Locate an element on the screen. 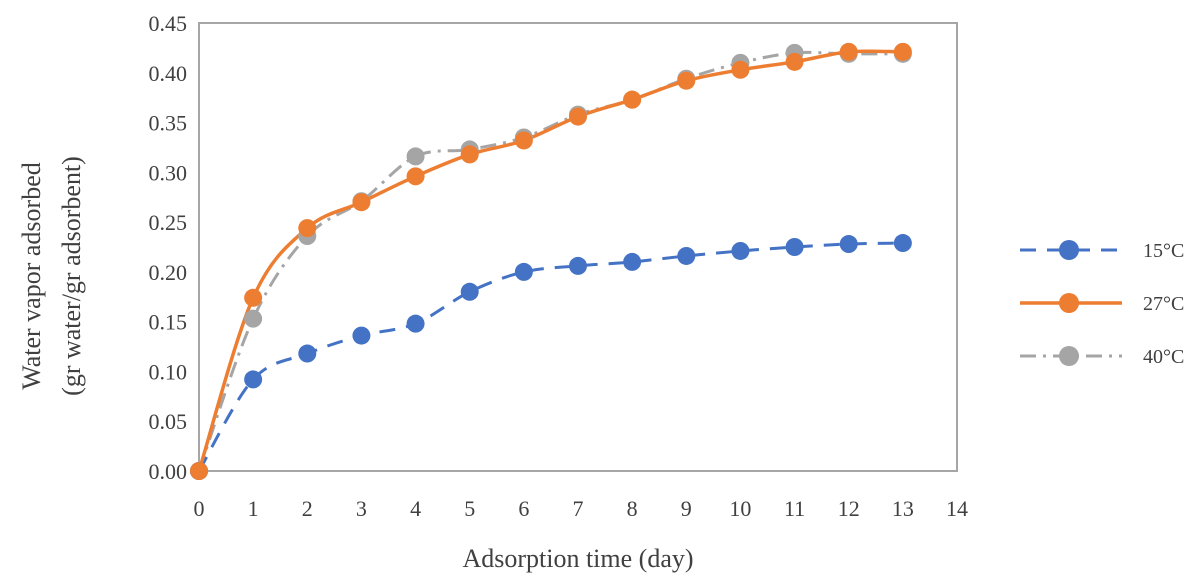 Image resolution: width=1203 pixels, height=578 pixels. x-tick-label: 11 is located at coordinates (794, 508).